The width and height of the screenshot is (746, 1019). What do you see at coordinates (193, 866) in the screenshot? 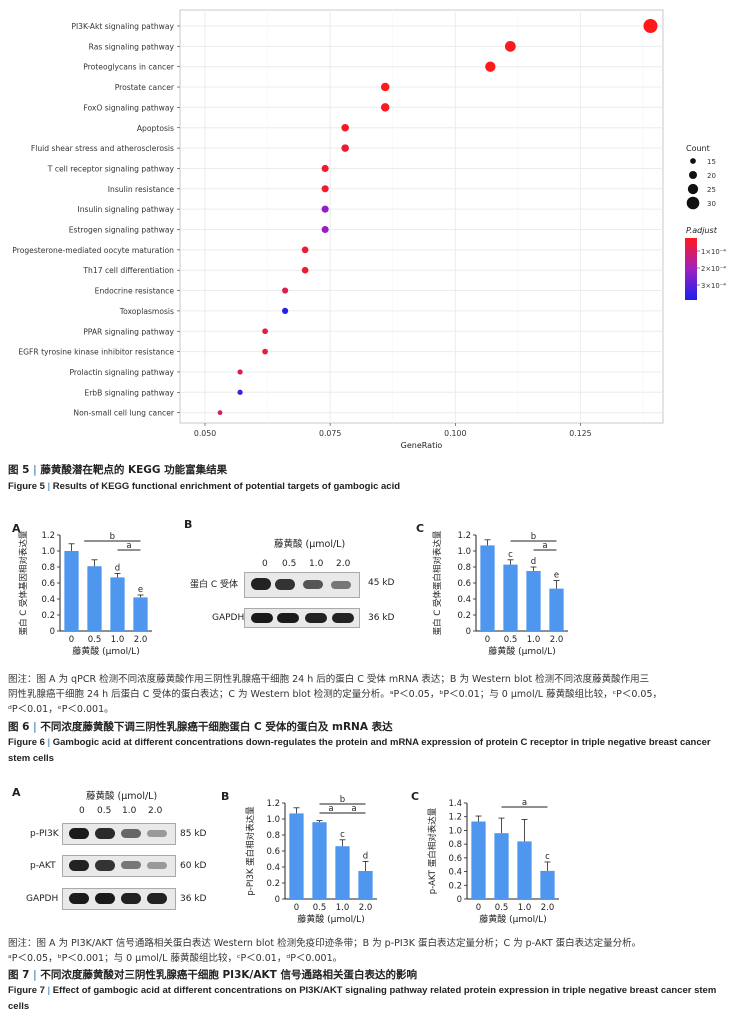
I see `kd-label: 60 kD` at bounding box center [193, 866].